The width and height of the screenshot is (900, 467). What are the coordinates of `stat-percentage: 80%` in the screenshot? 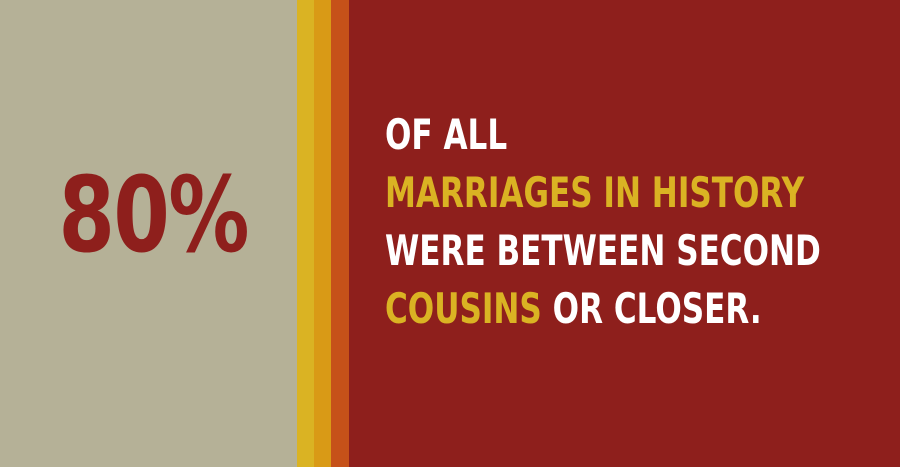 It's located at (153, 215).